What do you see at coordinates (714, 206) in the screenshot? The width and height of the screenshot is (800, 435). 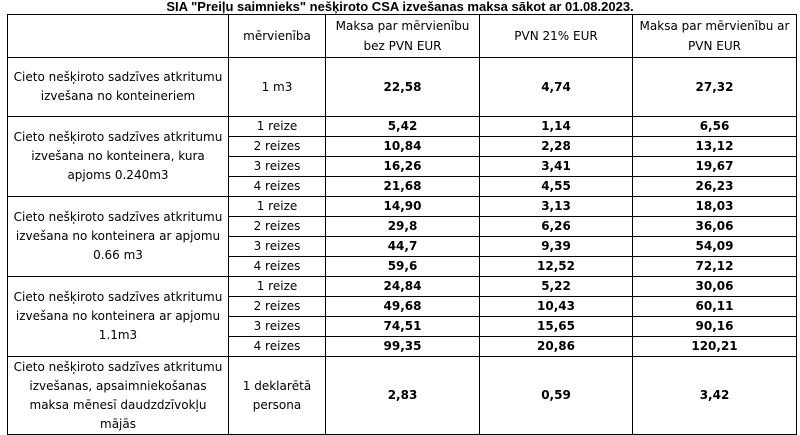 I see `price-incl-vat-cell: 18,03` at bounding box center [714, 206].